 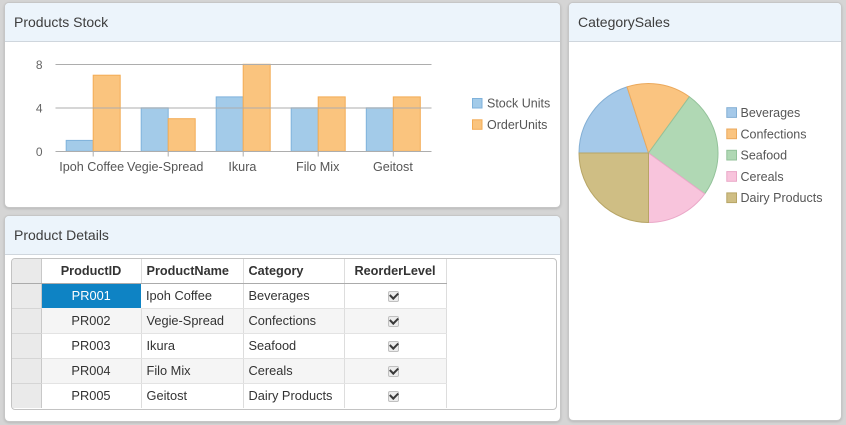 What do you see at coordinates (762, 177) in the screenshot?
I see `svg-text: Cereals` at bounding box center [762, 177].